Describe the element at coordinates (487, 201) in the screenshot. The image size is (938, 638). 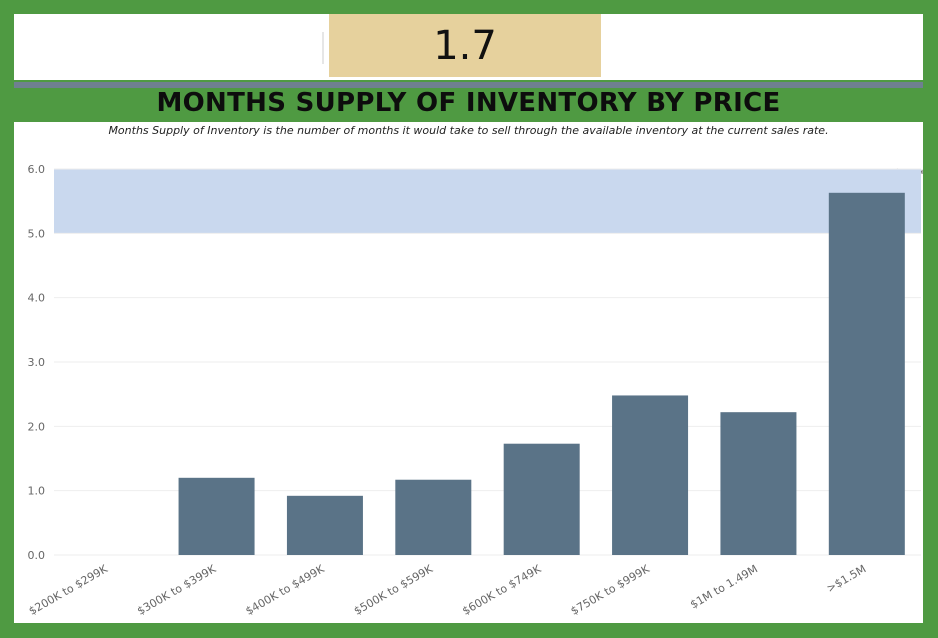
I see `highlight-band` at that location.